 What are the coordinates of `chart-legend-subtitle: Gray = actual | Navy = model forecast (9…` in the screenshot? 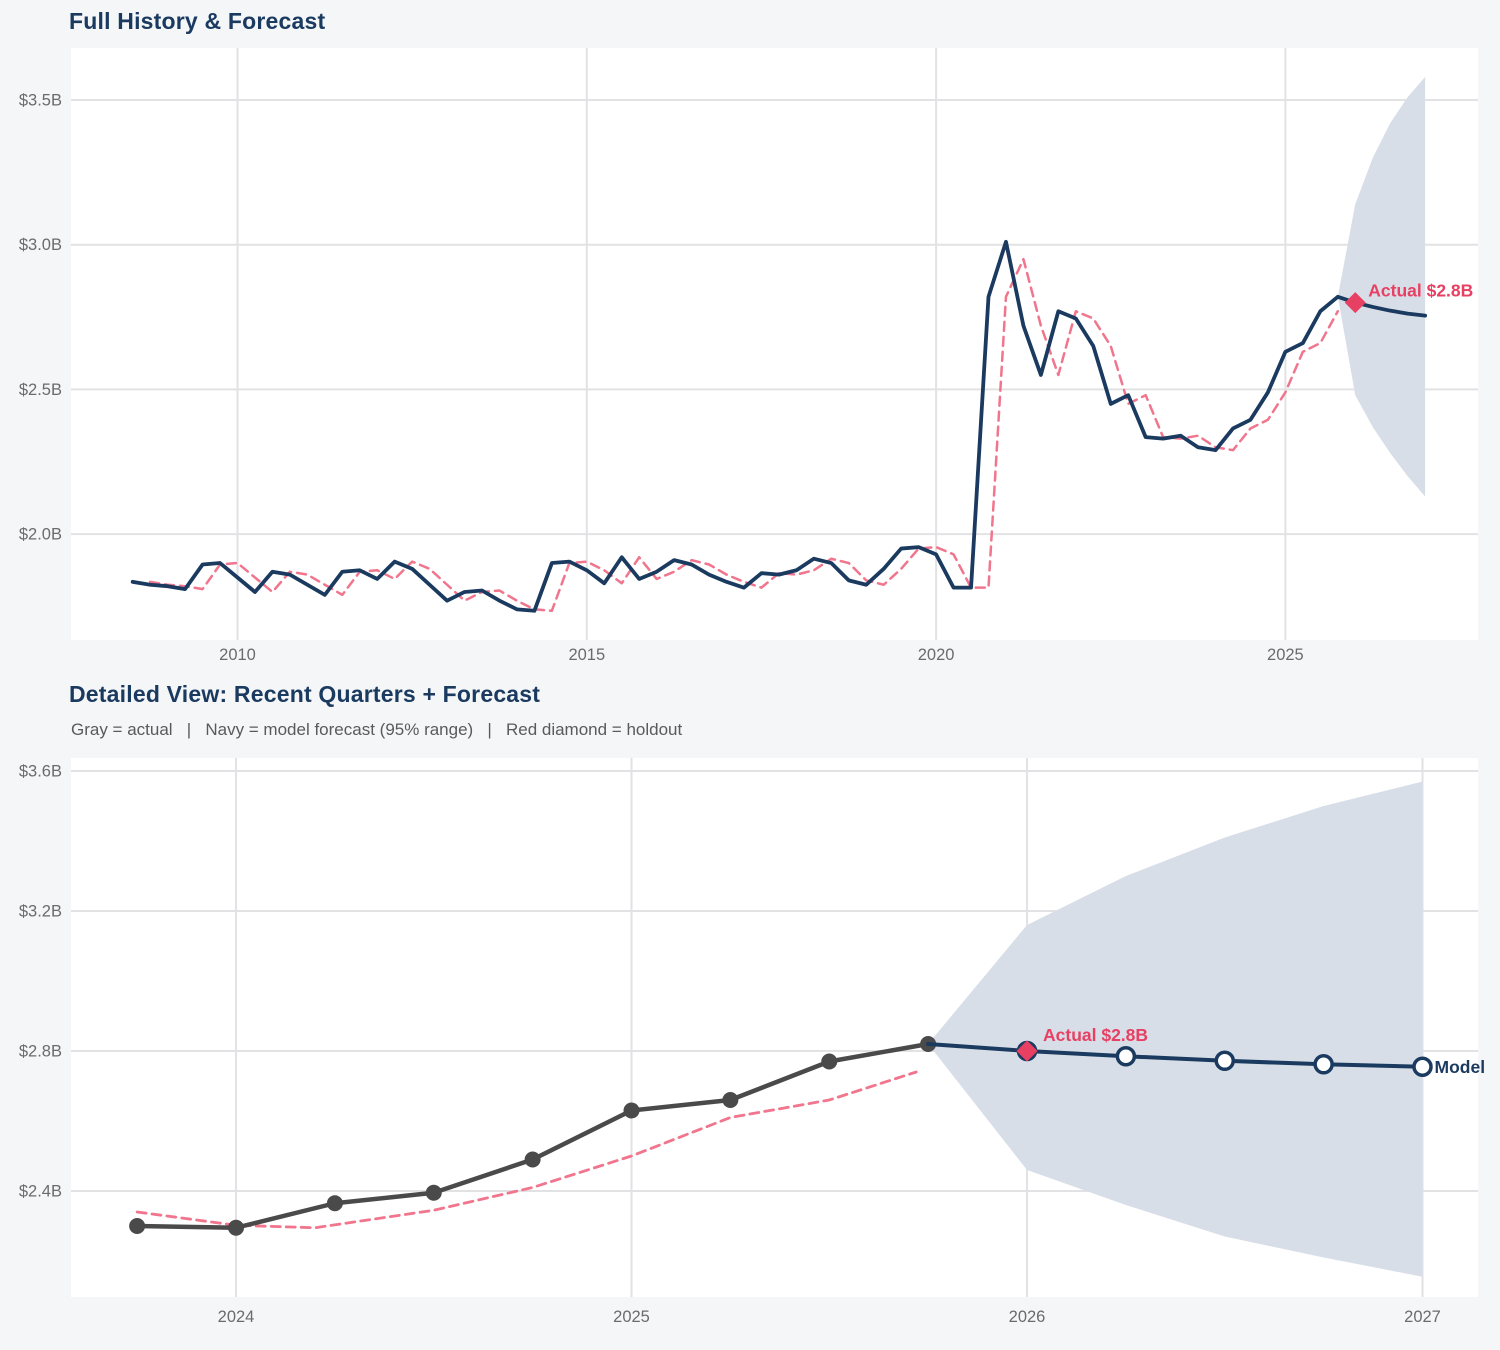 It's located at (377, 729).